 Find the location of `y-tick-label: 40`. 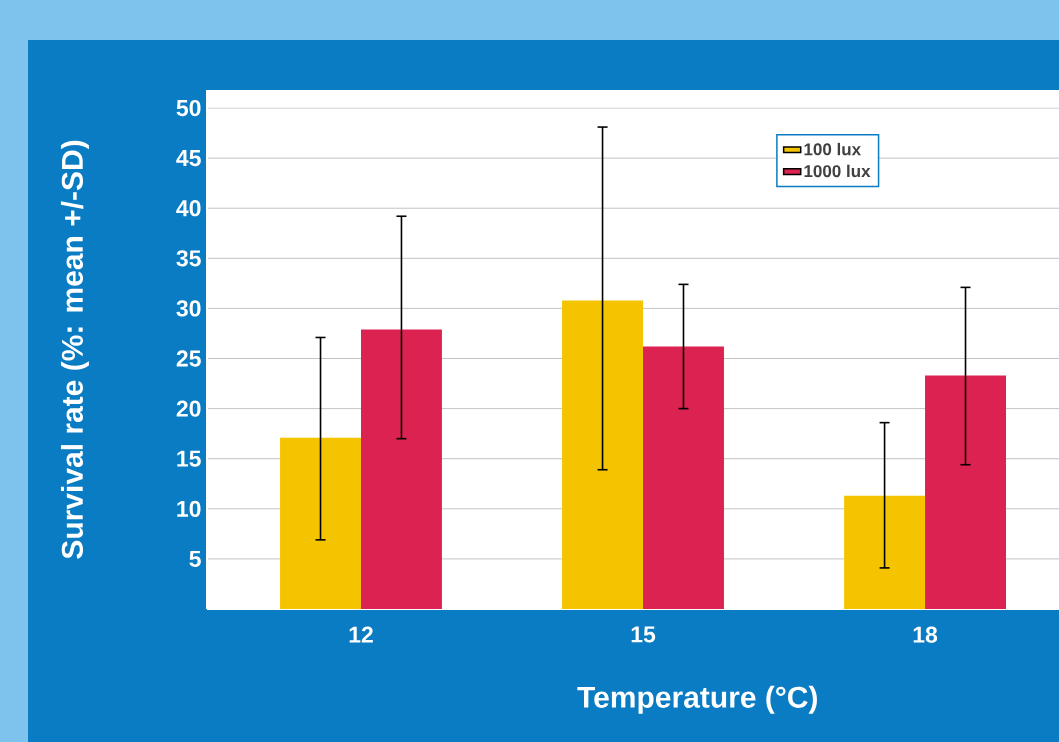

y-tick-label: 40 is located at coordinates (188, 208).